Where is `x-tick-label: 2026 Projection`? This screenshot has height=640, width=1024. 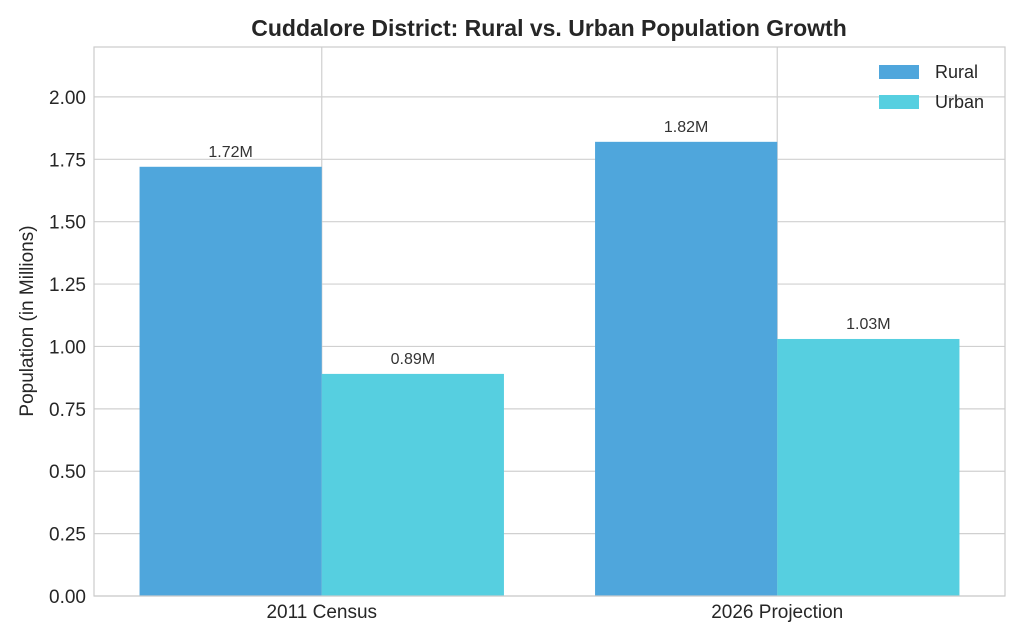 x-tick-label: 2026 Projection is located at coordinates (777, 612).